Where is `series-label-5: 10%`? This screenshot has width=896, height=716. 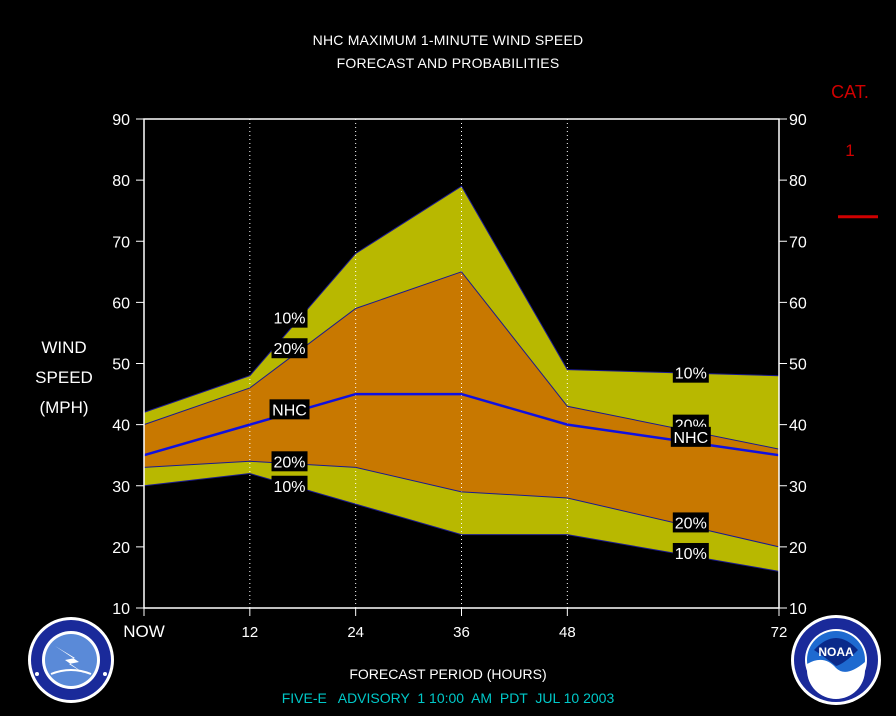 series-label-5: 10% is located at coordinates (691, 374).